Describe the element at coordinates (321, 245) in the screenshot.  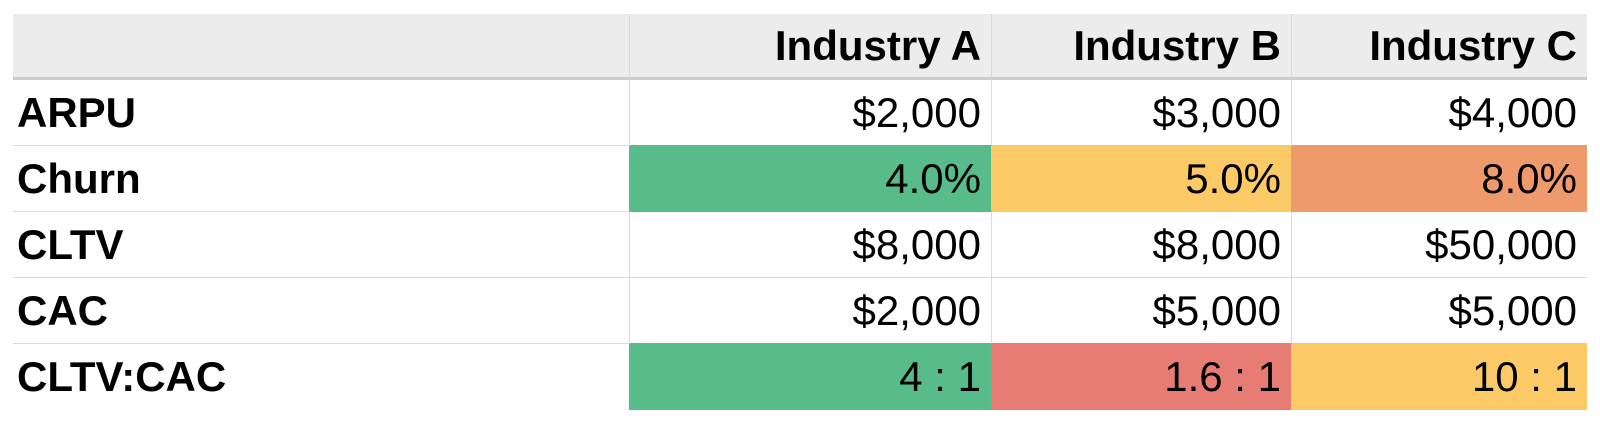
I see `row-label-cltv: CLTV` at that location.